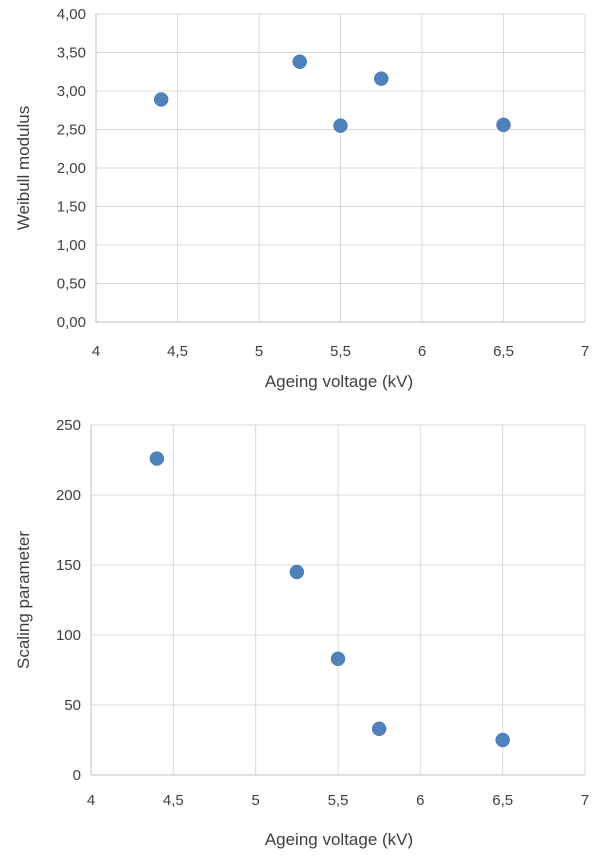 The height and width of the screenshot is (855, 597). Describe the element at coordinates (71, 130) in the screenshot. I see `y-tick-label: 2,50` at that location.